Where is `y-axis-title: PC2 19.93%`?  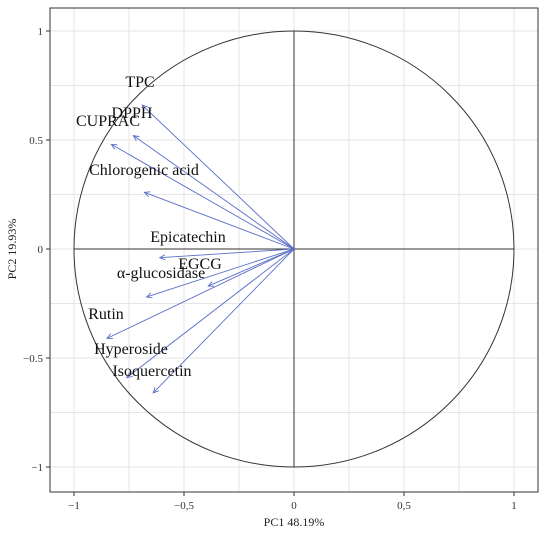 y-axis-title: PC2 19.93% is located at coordinates (12, 249).